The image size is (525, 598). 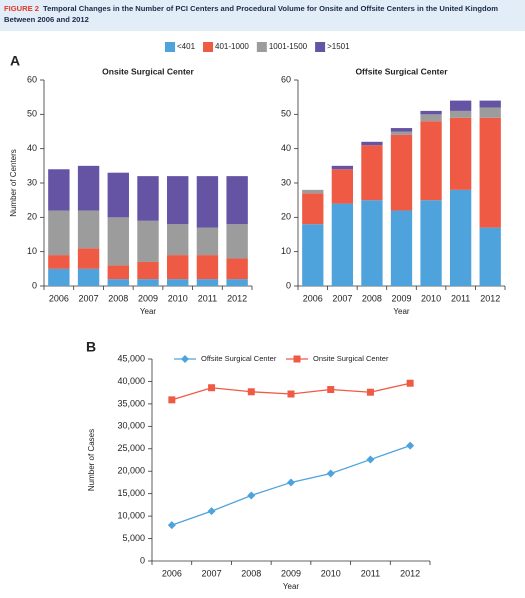 What do you see at coordinates (208, 47) in the screenshot?
I see `legend-swatch` at bounding box center [208, 47].